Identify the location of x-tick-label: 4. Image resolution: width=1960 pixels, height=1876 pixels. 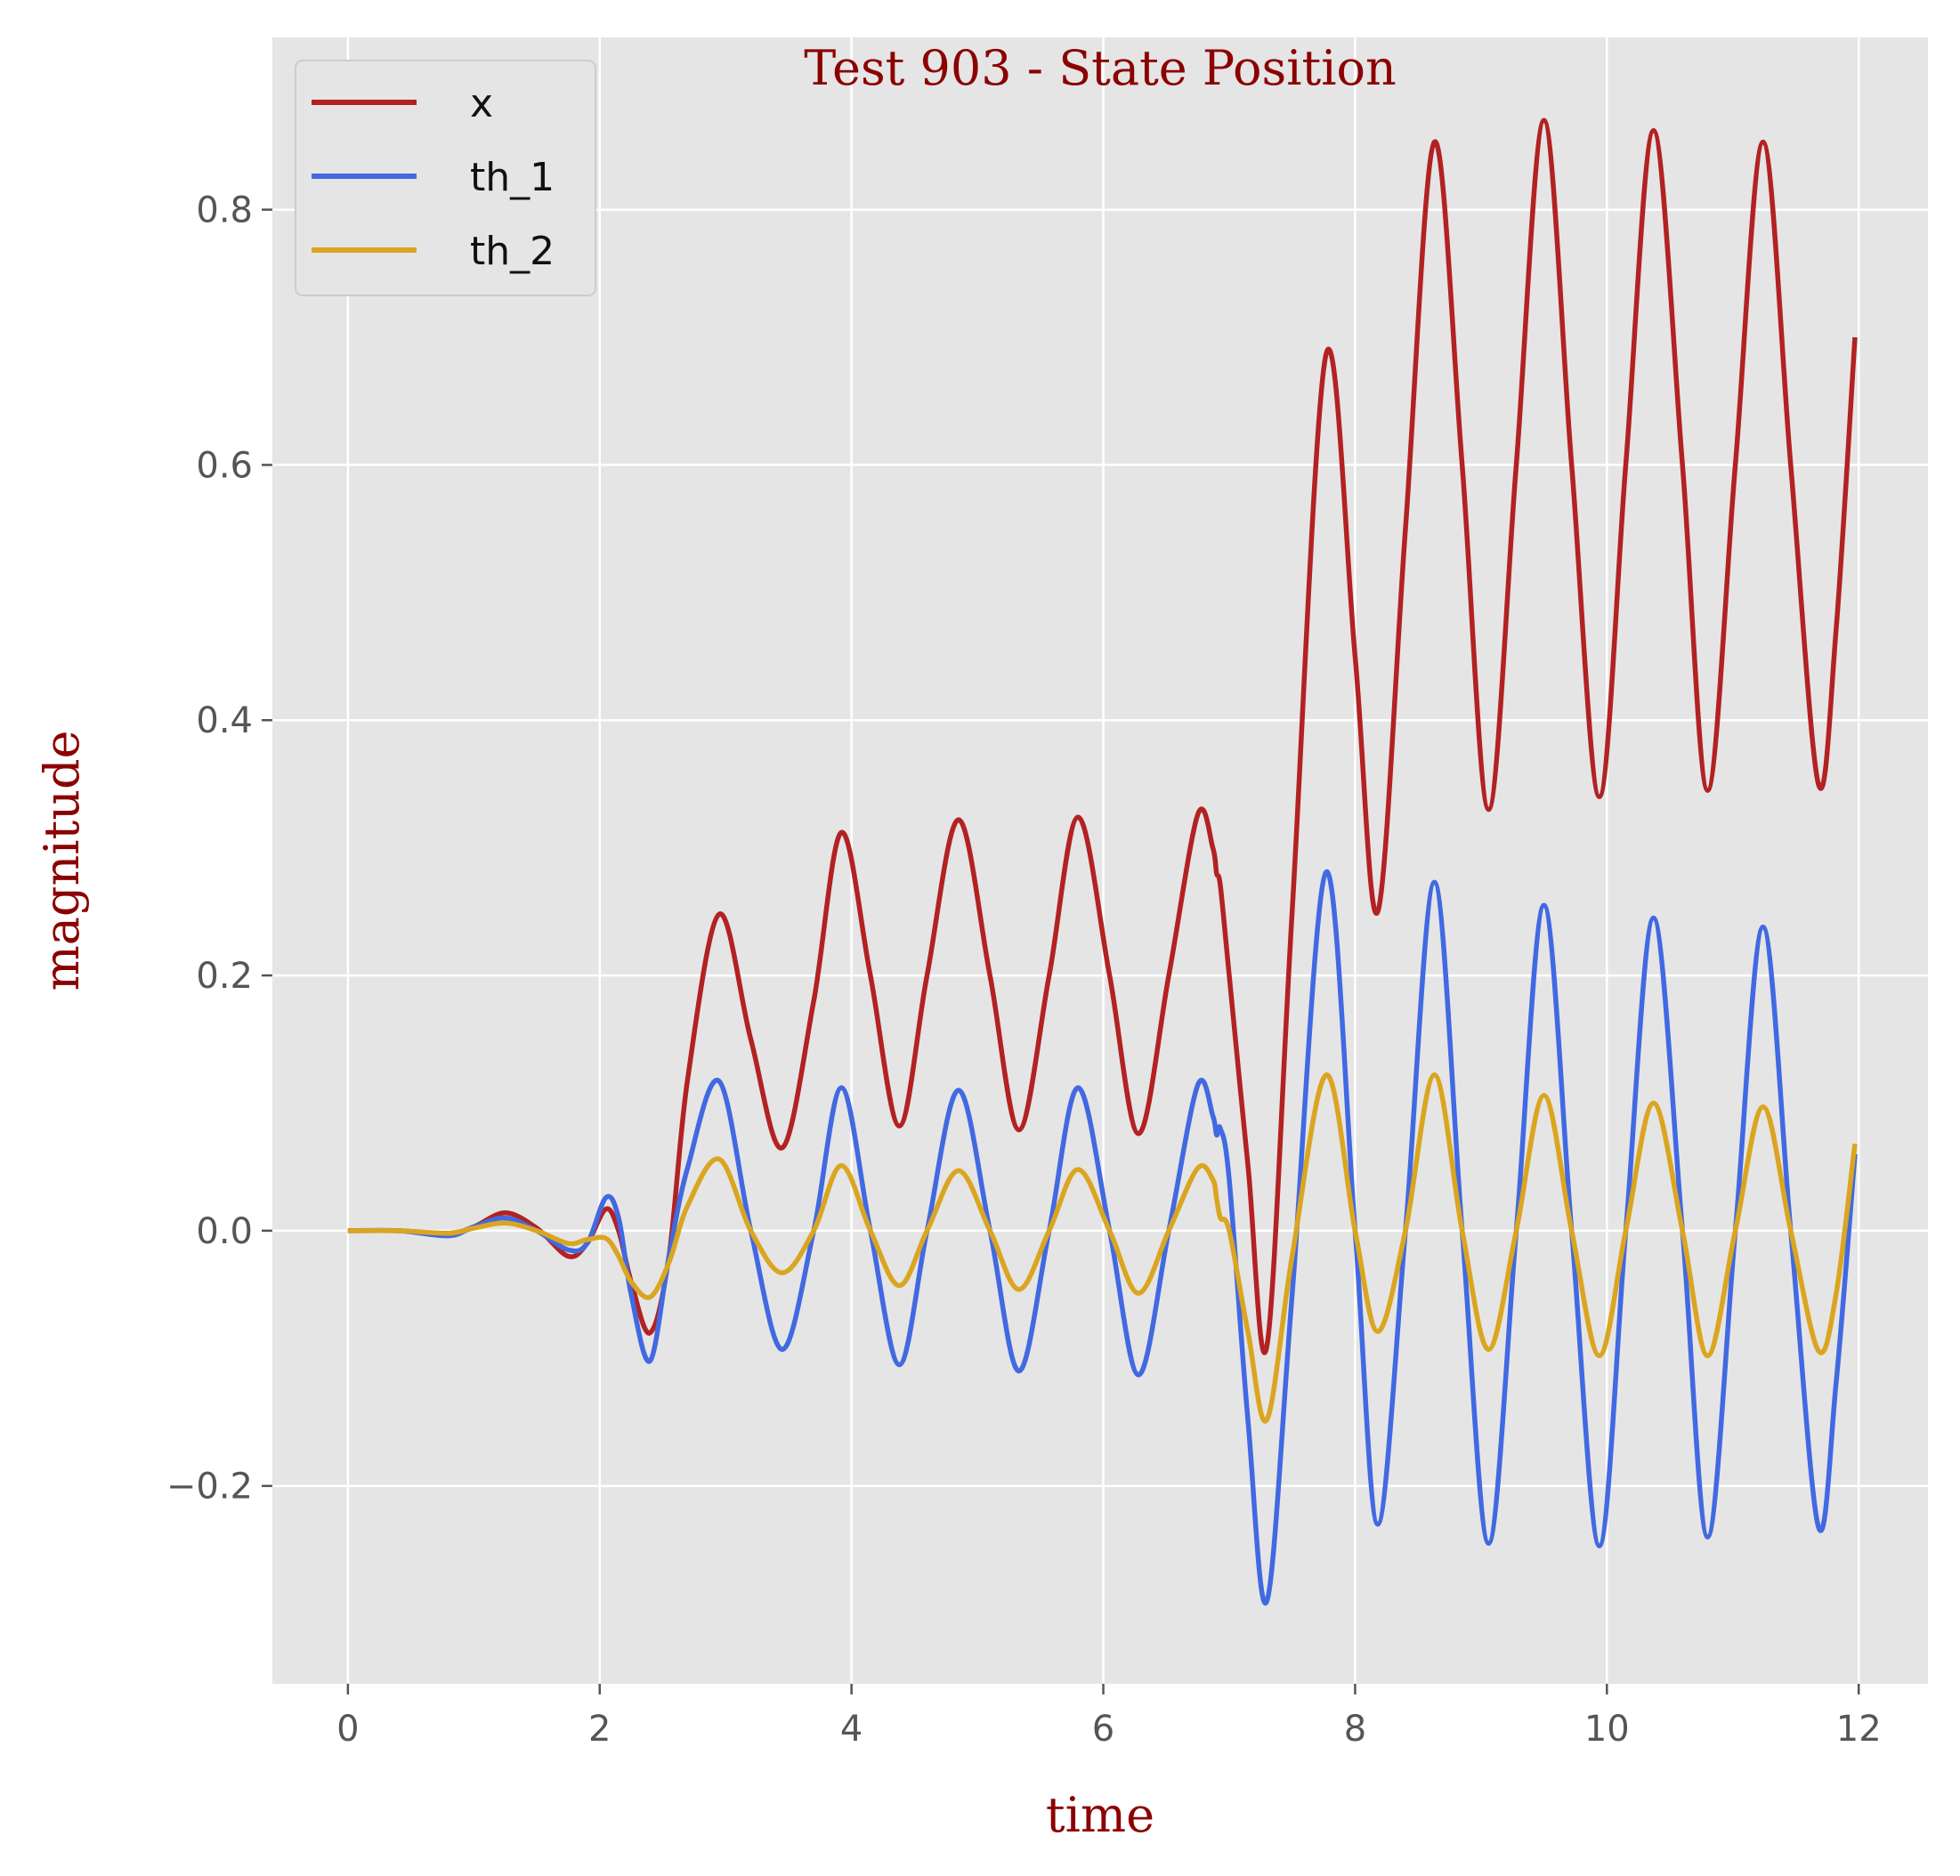
(852, 1729).